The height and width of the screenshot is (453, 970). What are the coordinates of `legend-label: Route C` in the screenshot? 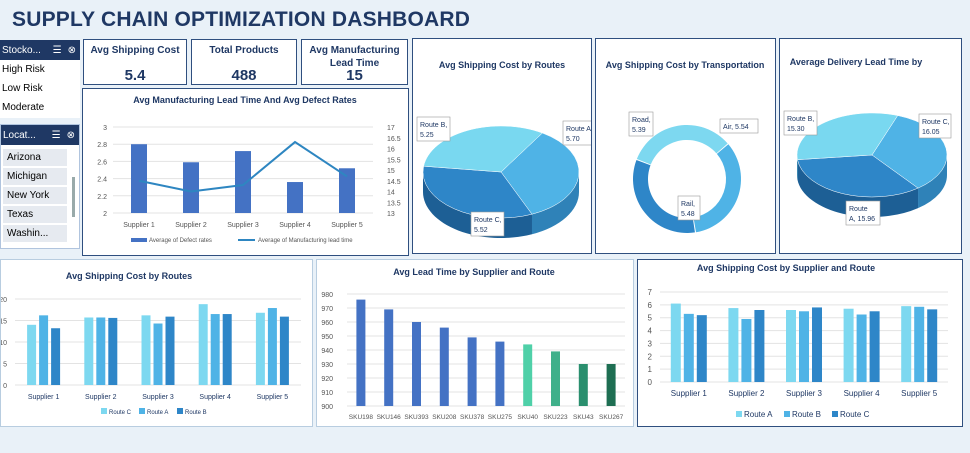 It's located at (855, 414).